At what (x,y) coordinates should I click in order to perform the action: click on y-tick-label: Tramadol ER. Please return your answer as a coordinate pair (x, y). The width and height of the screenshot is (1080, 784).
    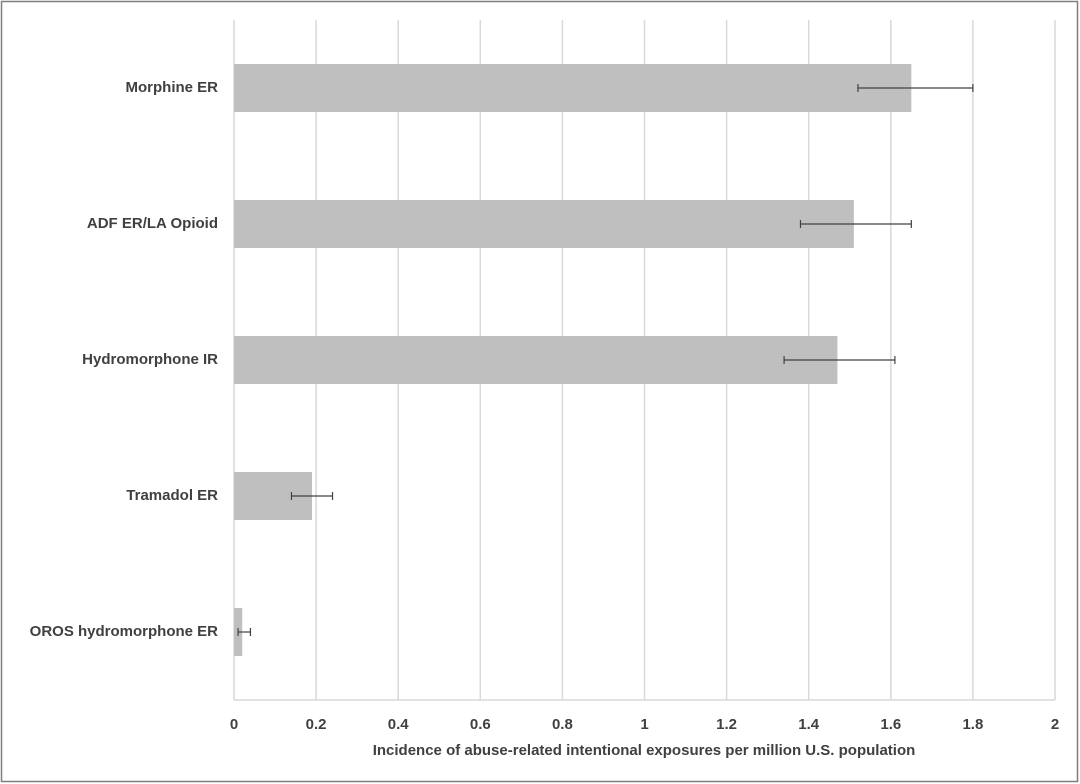
    Looking at the image, I should click on (172, 495).